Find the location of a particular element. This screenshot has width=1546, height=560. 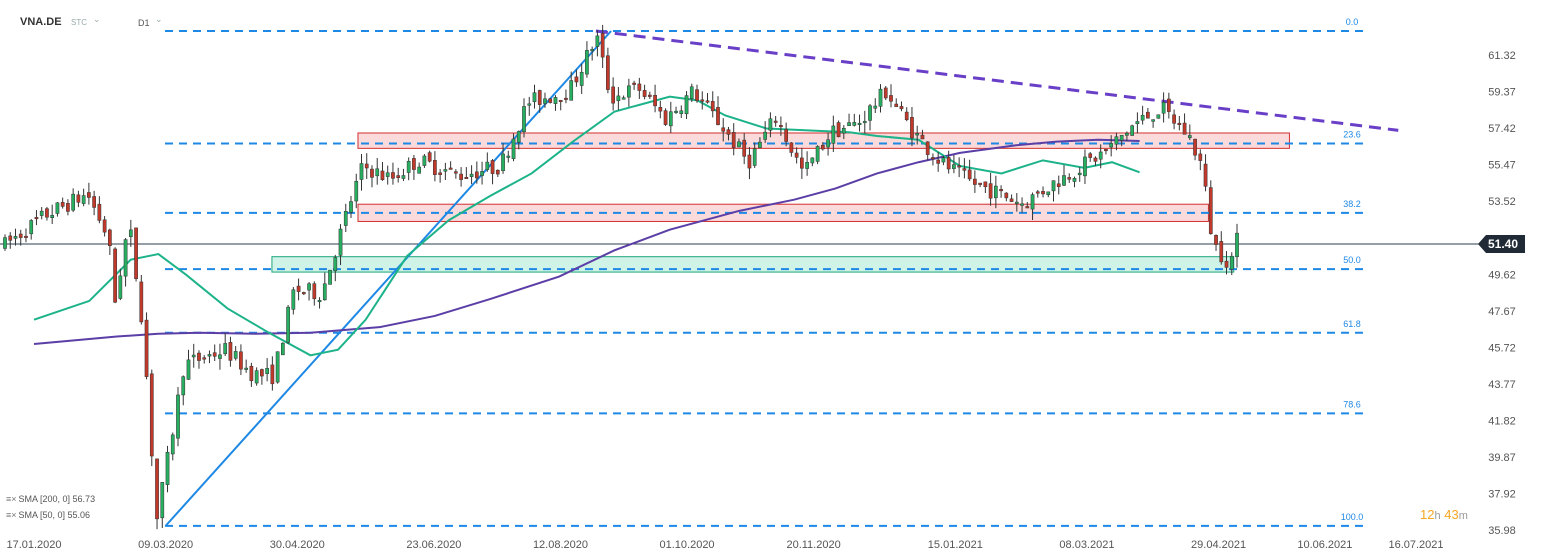

x-tick-label: 17.01.2020 is located at coordinates (33, 545).